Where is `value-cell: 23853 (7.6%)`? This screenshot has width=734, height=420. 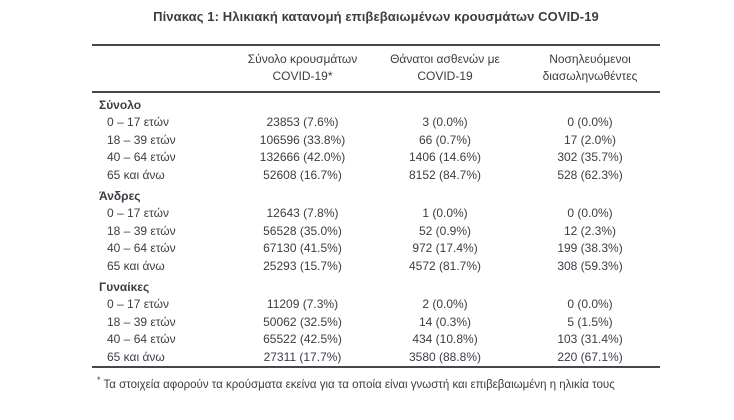
value-cell: 23853 (7.6%) is located at coordinates (302, 122).